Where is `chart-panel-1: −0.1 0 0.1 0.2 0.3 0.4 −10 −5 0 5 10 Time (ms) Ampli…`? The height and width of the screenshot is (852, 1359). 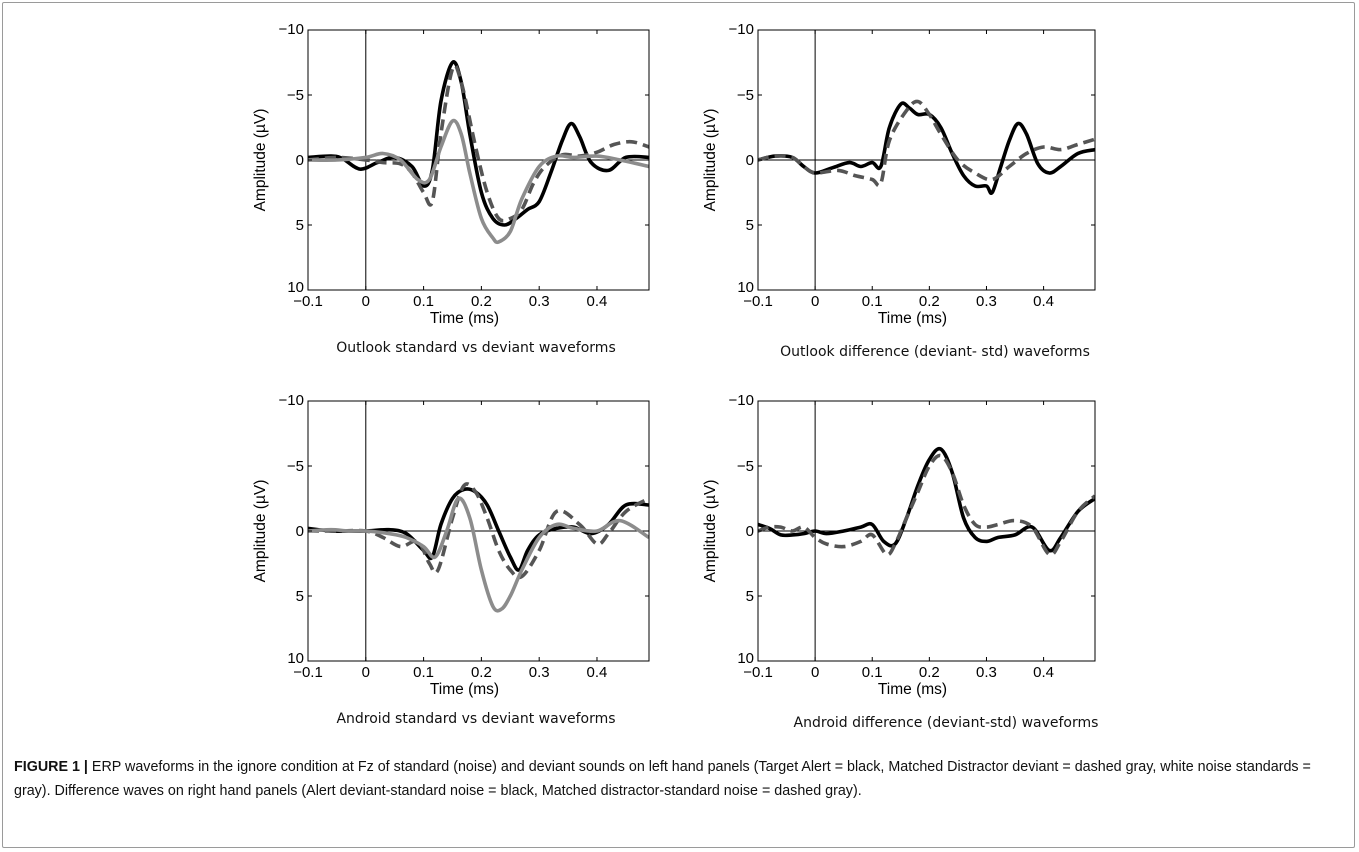
chart-panel-1: −0.1 0 0.1 0.2 0.3 0.4 −10 −5 0 5 10 Time (ms) Ampli… is located at coordinates (451, 174).